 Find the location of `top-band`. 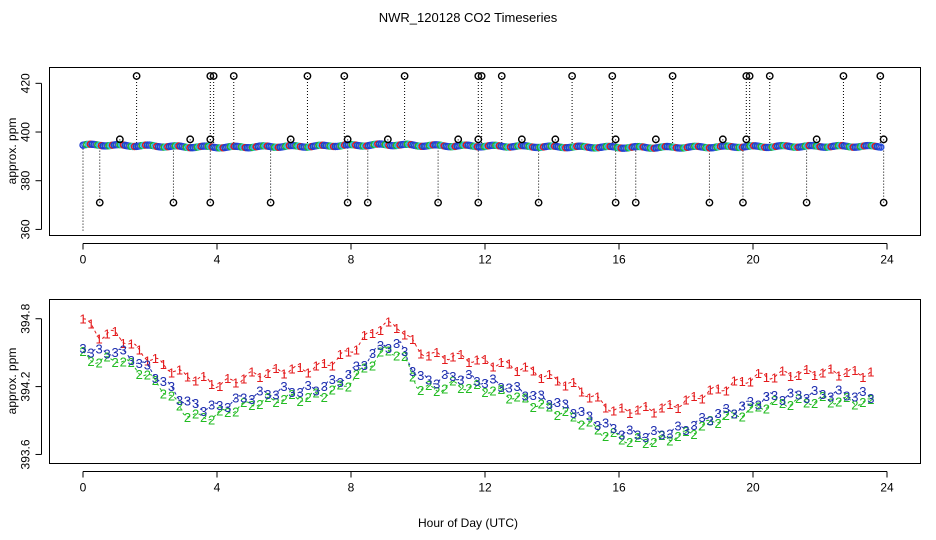

top-band is located at coordinates (482, 146).